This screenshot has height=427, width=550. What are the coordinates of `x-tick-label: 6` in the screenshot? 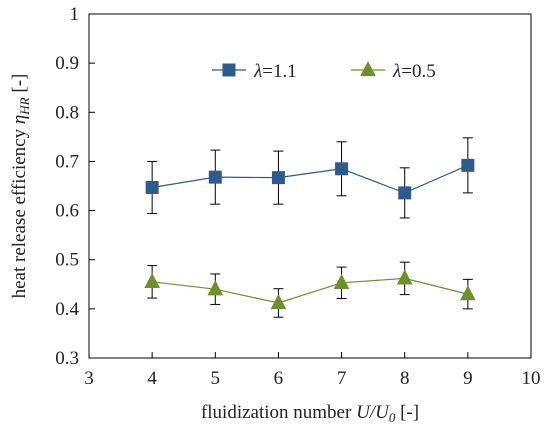 It's located at (279, 378).